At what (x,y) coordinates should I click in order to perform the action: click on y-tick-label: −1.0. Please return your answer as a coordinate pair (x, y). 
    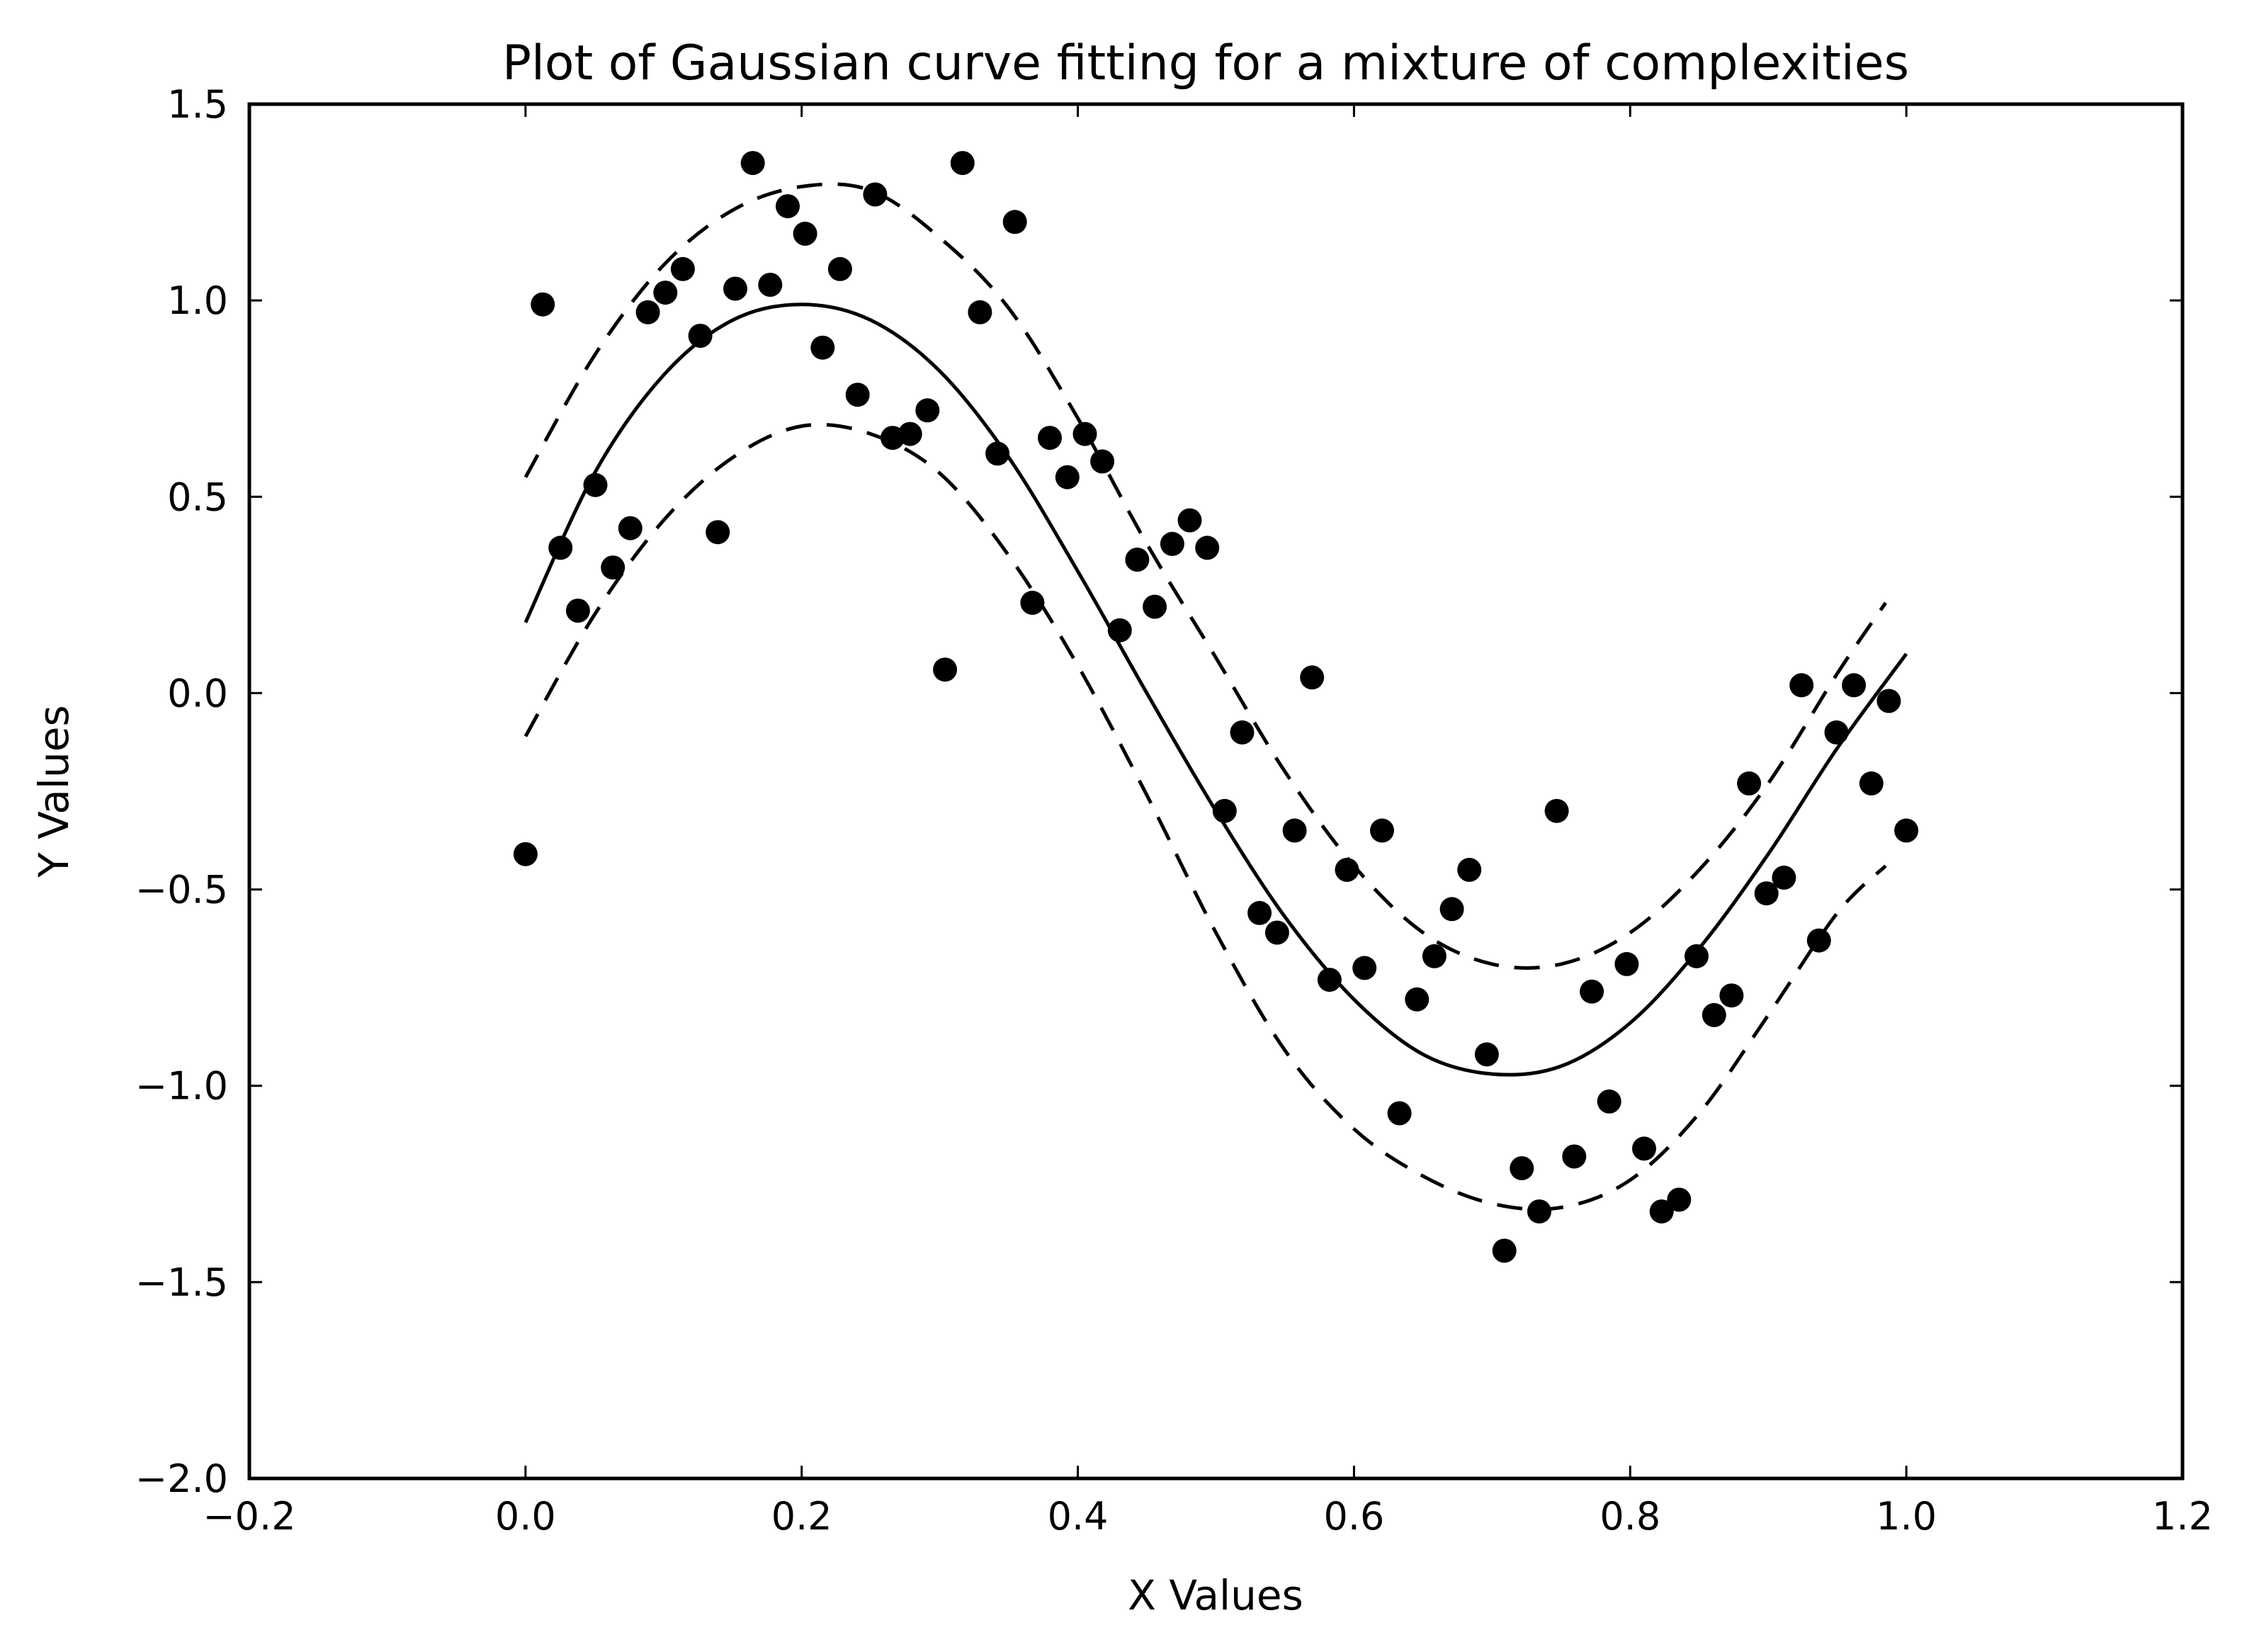
    Looking at the image, I should click on (181, 1086).